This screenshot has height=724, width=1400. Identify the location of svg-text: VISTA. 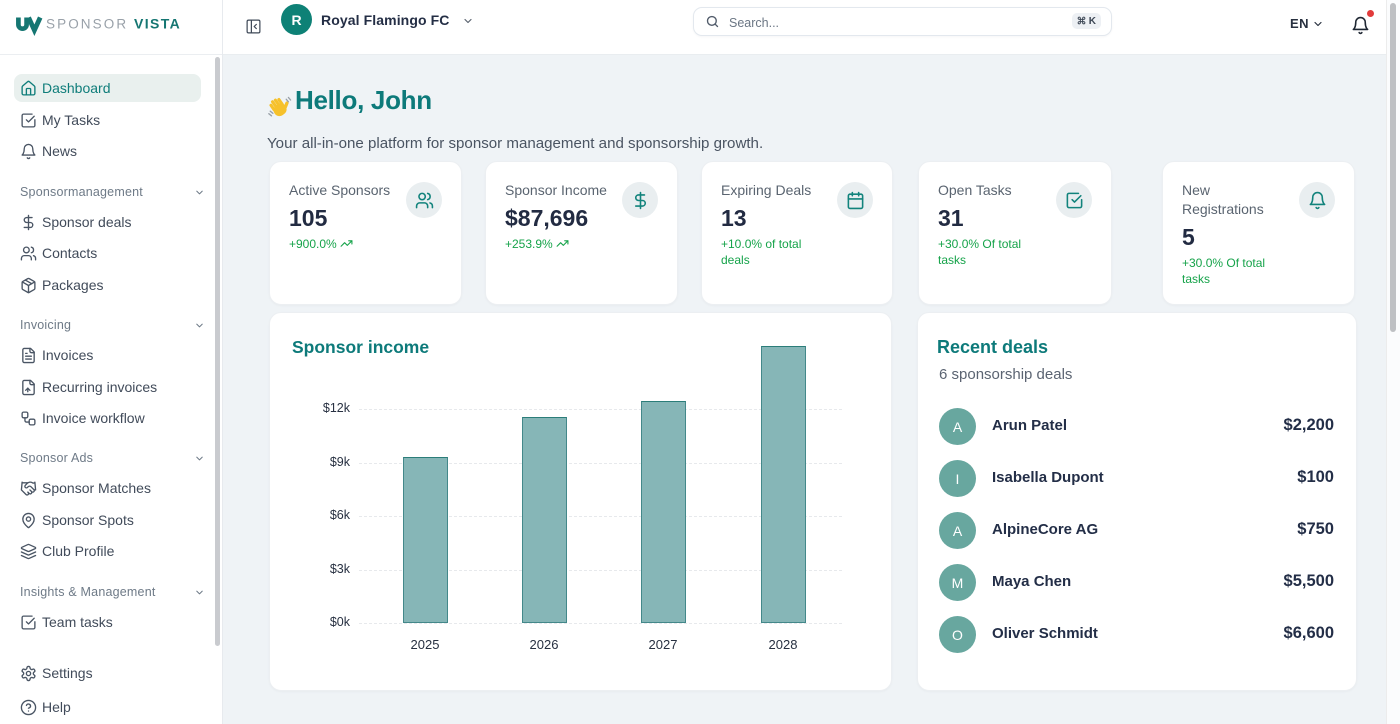
(157, 24).